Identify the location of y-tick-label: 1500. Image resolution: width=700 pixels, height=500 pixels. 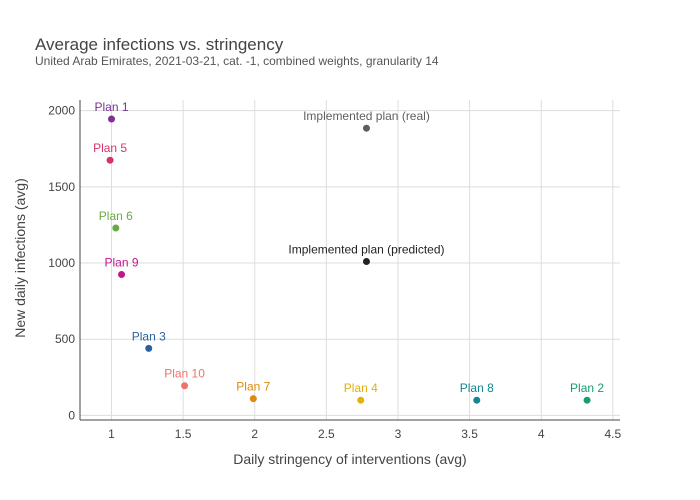
(61, 187).